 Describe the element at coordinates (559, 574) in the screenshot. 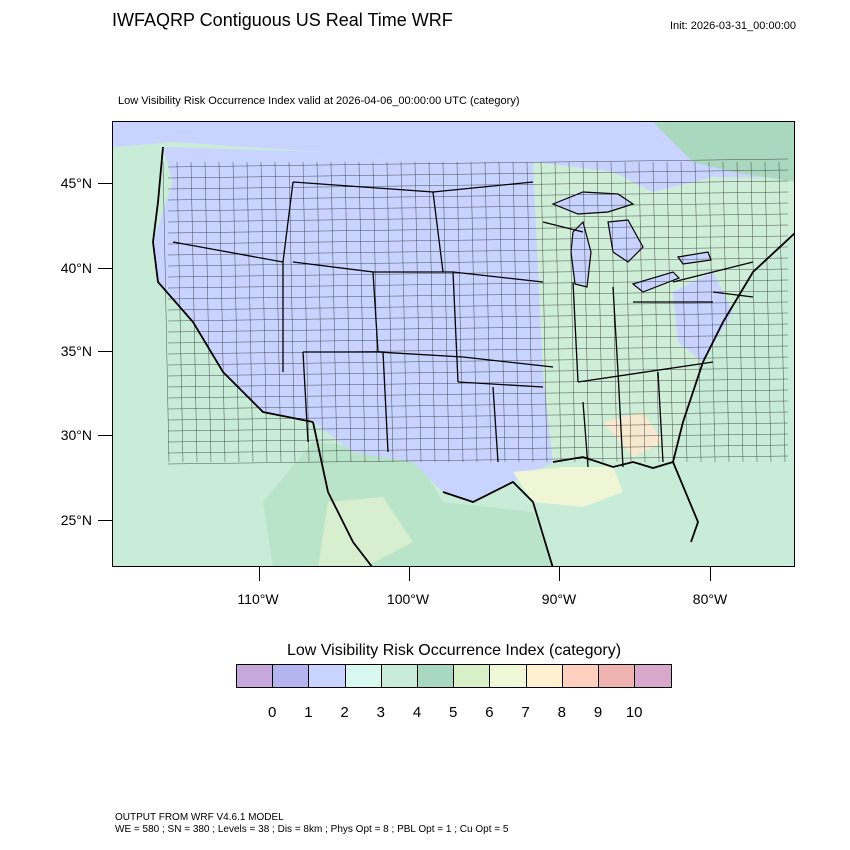

I see `lon-tick-90w` at that location.